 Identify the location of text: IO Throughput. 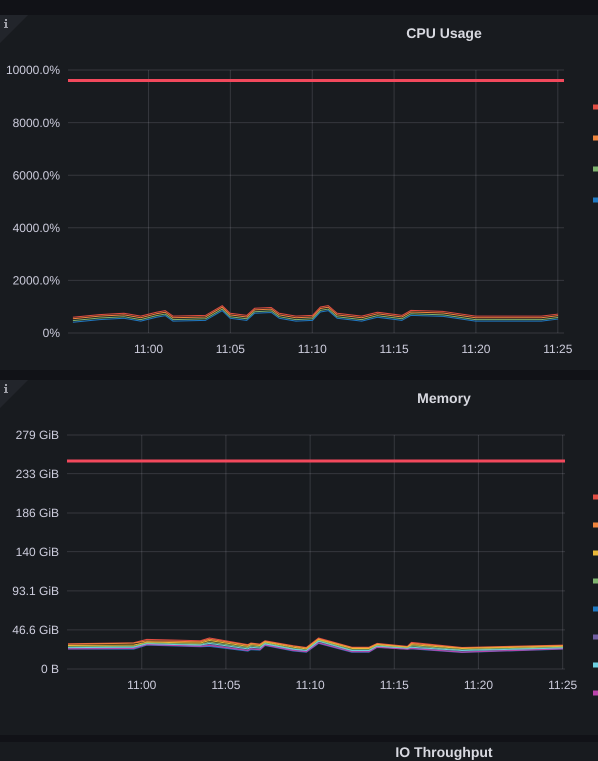
(444, 752).